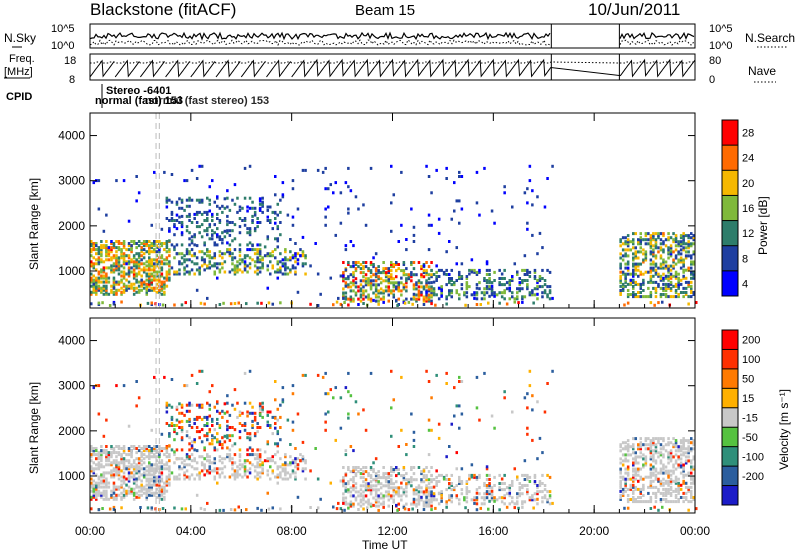  What do you see at coordinates (207, 101) in the screenshot?
I see `cpid-overlap-text: normal (fast stereo) 153` at bounding box center [207, 101].